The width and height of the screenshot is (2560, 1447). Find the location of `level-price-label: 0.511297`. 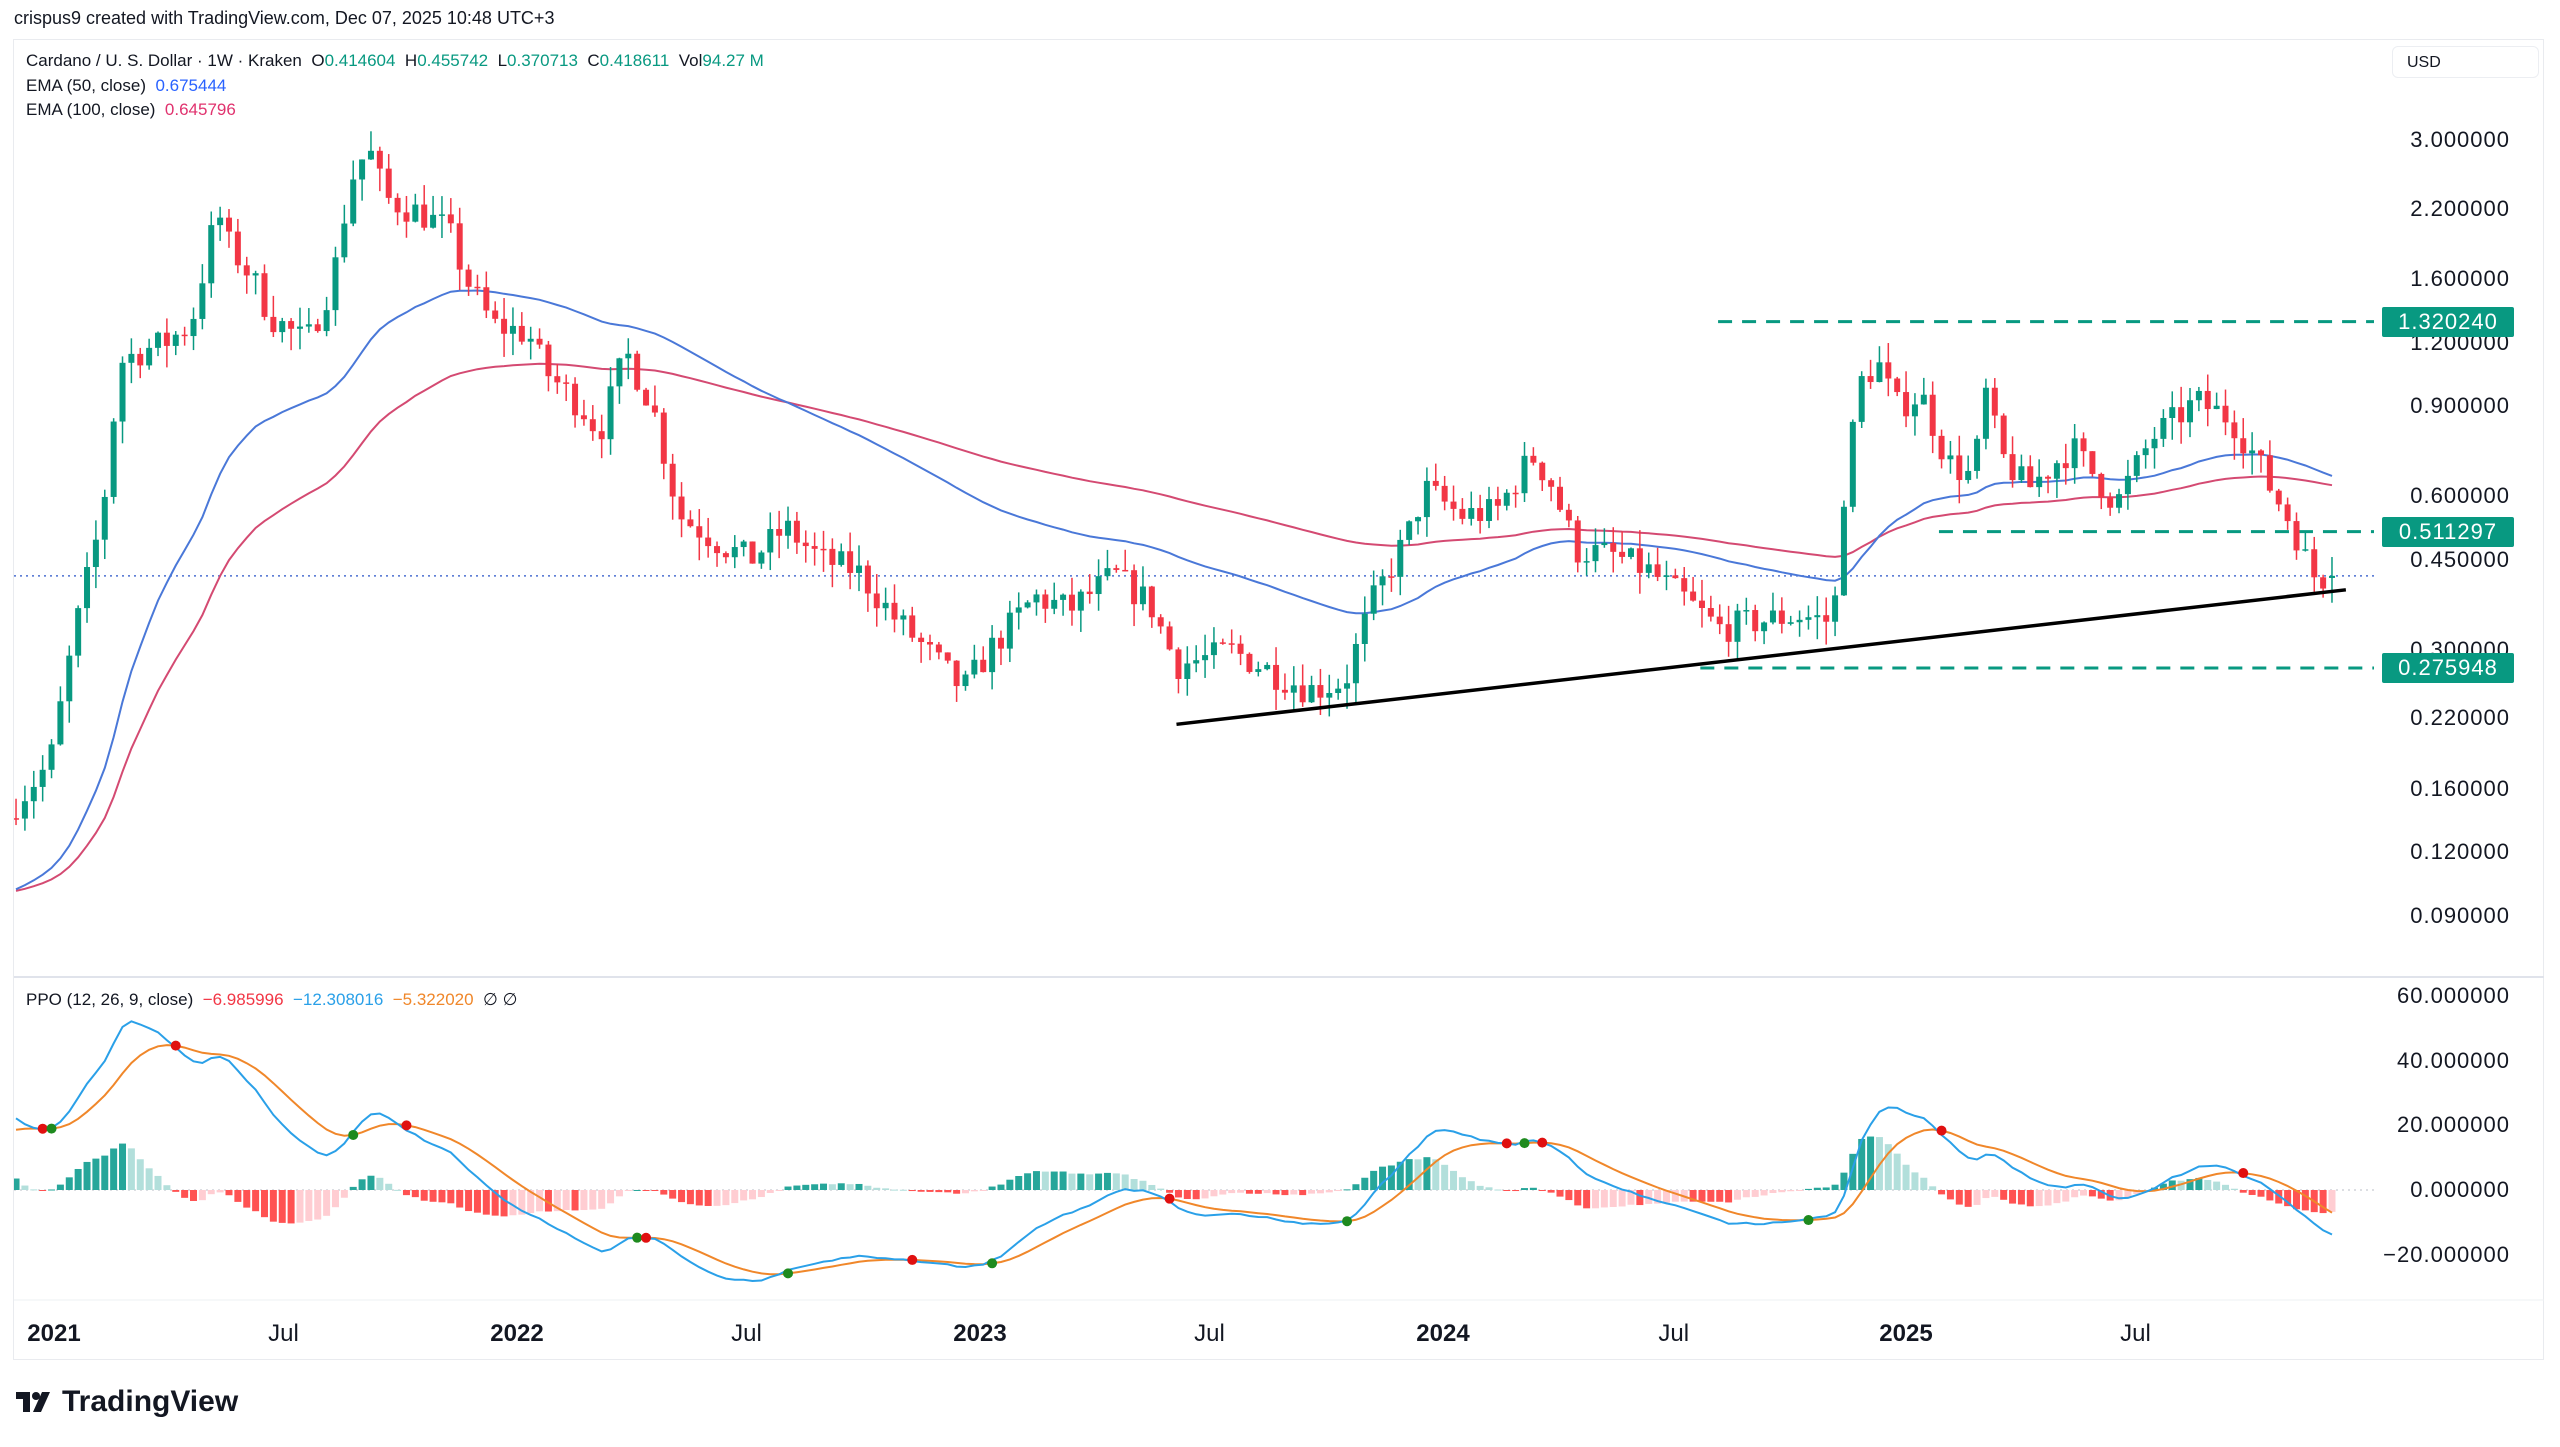

level-price-label: 0.511297 is located at coordinates (2448, 531).